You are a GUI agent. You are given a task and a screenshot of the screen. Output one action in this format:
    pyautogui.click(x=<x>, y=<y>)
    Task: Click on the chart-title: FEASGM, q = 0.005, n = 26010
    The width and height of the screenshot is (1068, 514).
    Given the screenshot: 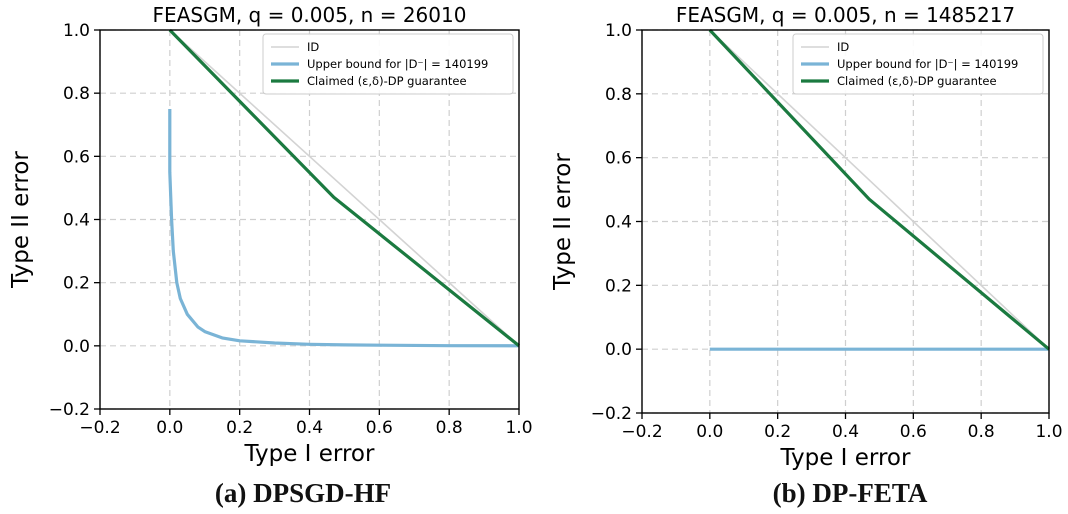 What is the action you would take?
    pyautogui.click(x=310, y=15)
    